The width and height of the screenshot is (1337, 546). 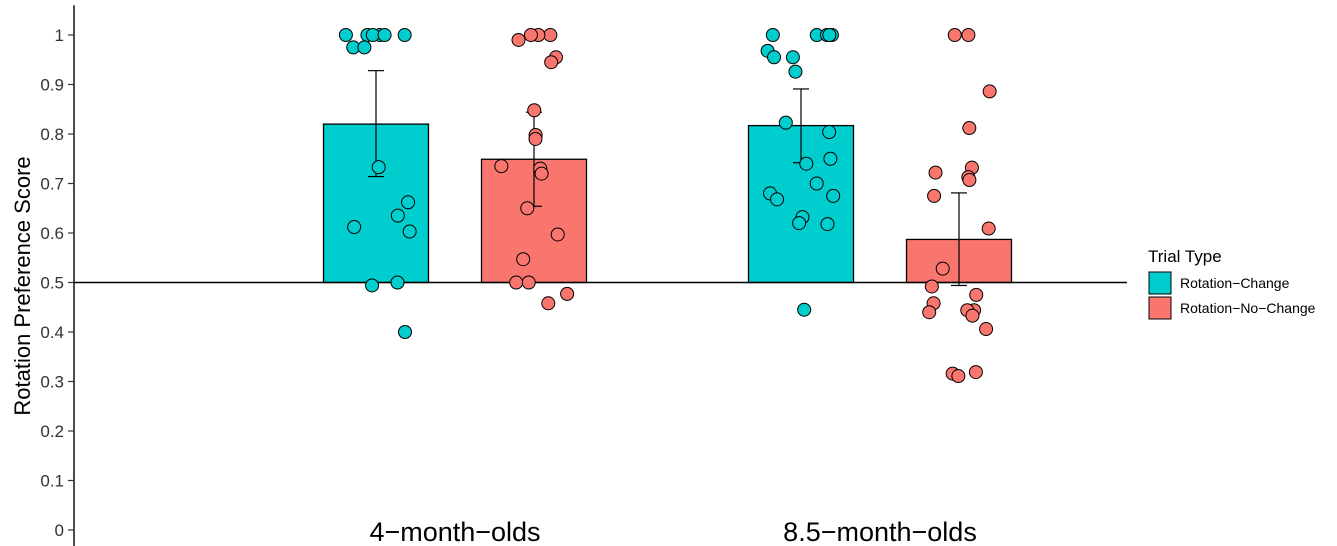 What do you see at coordinates (1185, 256) in the screenshot?
I see `legend-title: Trial Type` at bounding box center [1185, 256].